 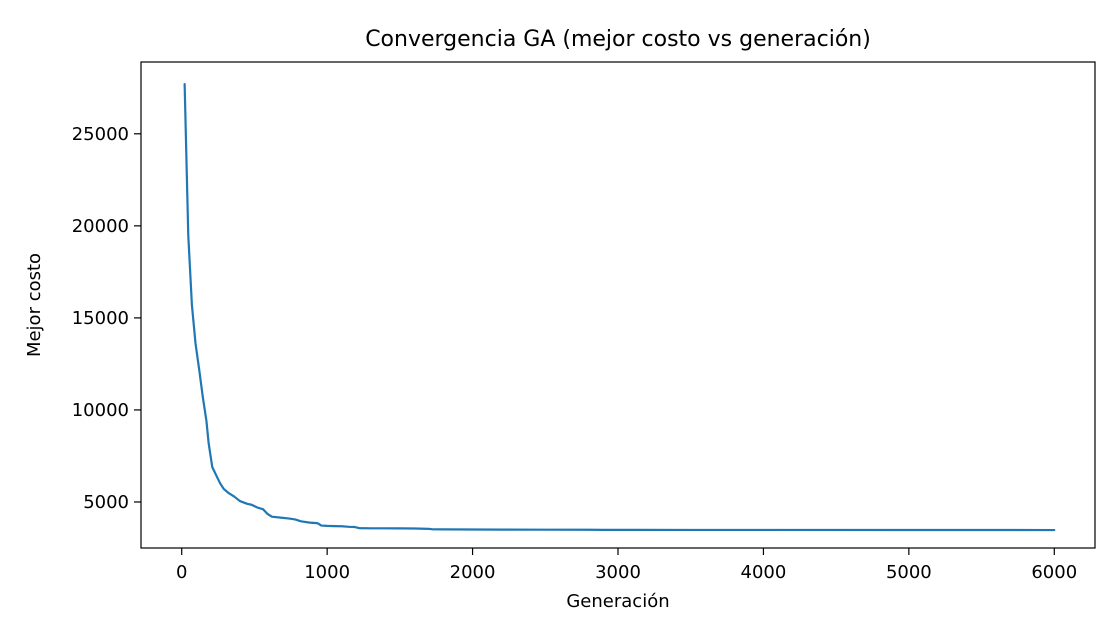 I want to click on x-tick-label: 2000, so click(x=473, y=572).